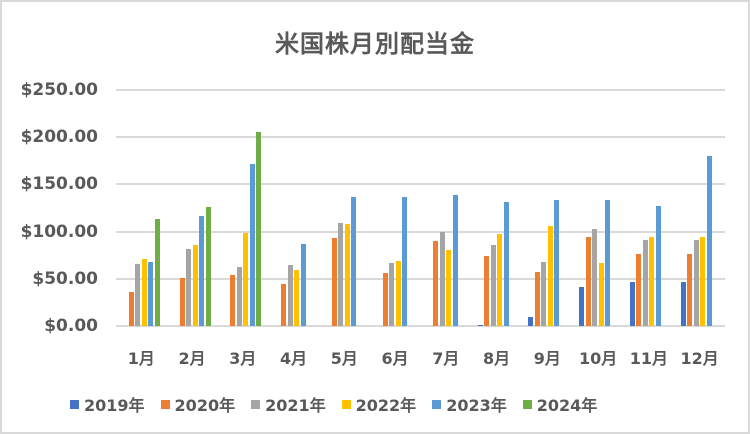 The width and height of the screenshot is (750, 434). I want to click on chart-title: 米国株月別配当金, so click(375, 44).